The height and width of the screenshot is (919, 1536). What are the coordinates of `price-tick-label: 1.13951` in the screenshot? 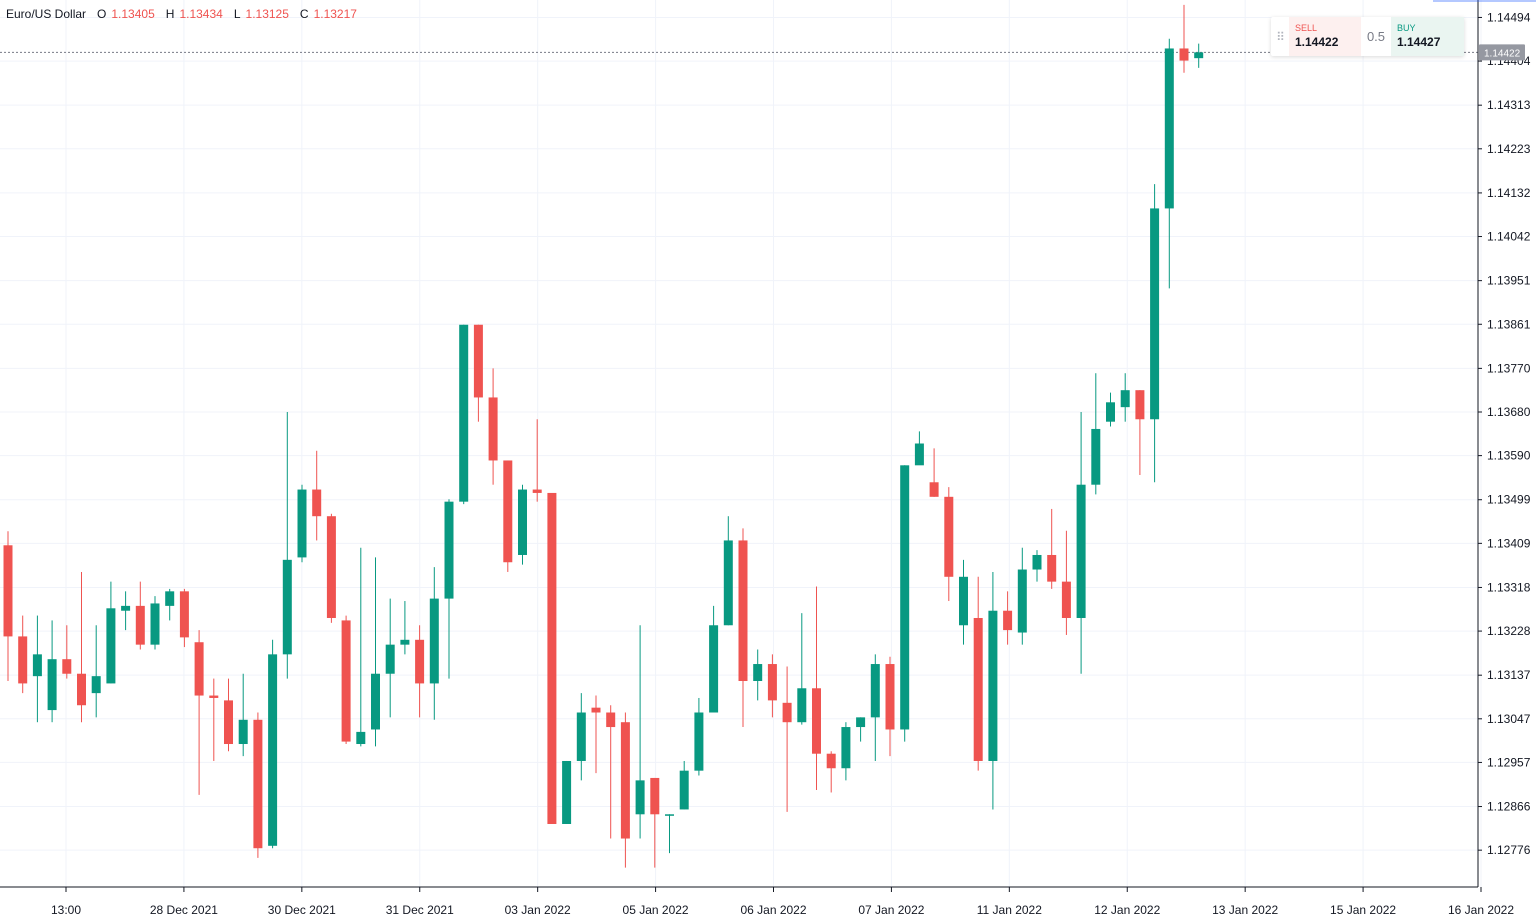 It's located at (1509, 281).